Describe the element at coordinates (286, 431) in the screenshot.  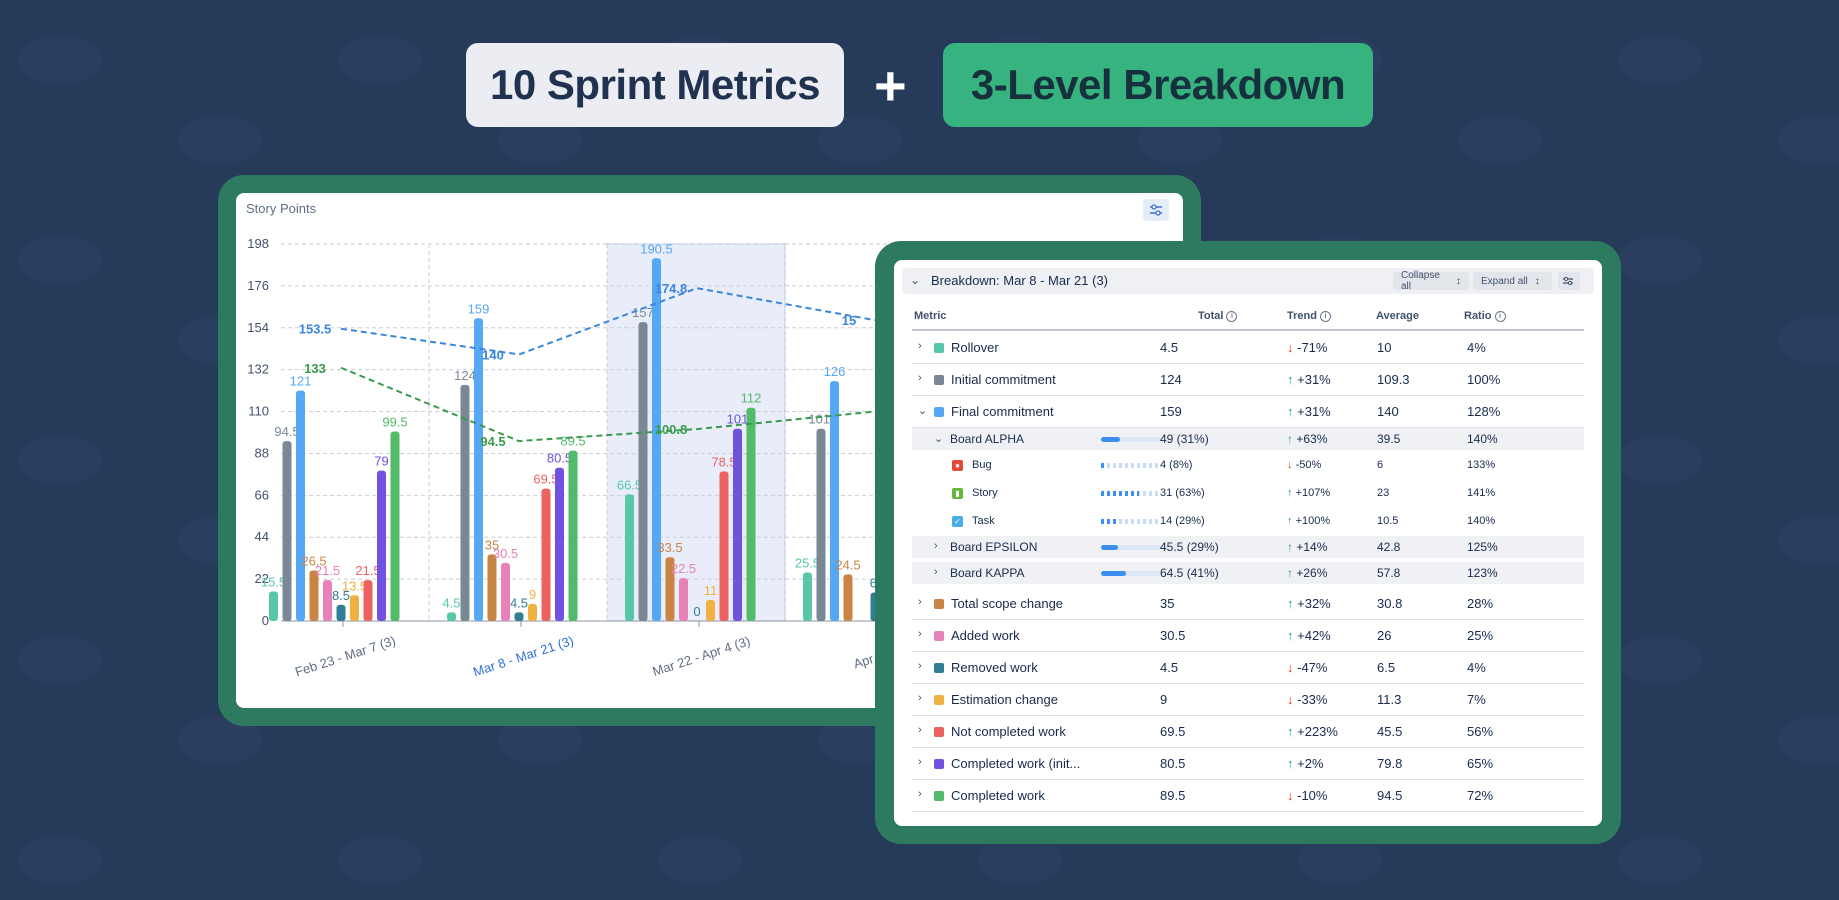
I see `bar-value-label: 94.5` at that location.